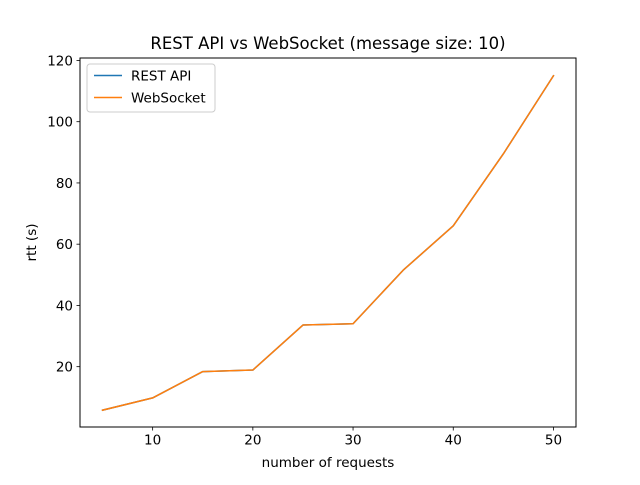 This screenshot has width=640, height=485. Describe the element at coordinates (152, 441) in the screenshot. I see `x-tick-label: 10` at that location.